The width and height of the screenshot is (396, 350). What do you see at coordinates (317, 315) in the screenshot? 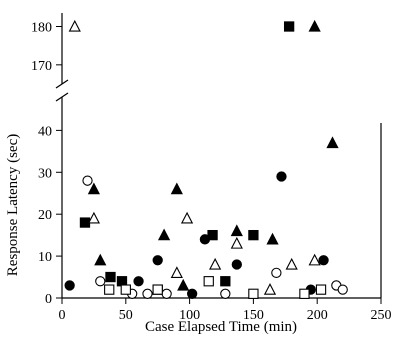
I see `x-tick-label: 200` at bounding box center [317, 315].